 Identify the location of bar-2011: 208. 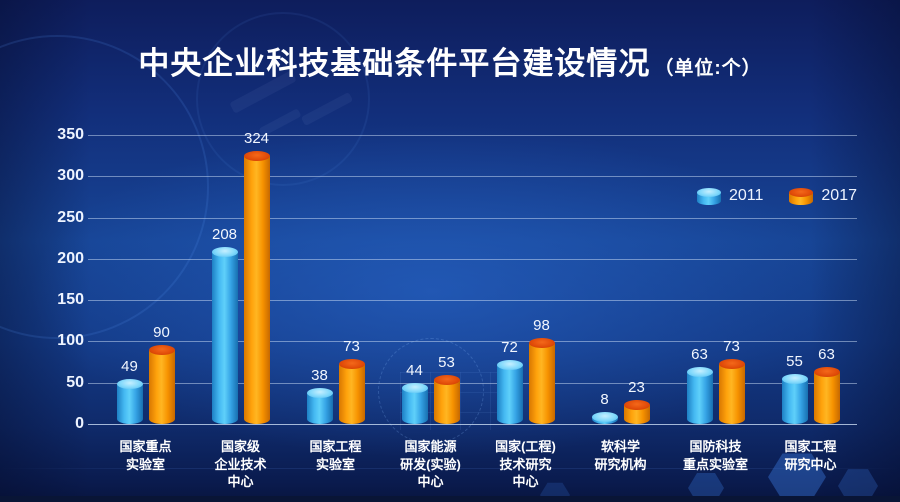
(224, 325).